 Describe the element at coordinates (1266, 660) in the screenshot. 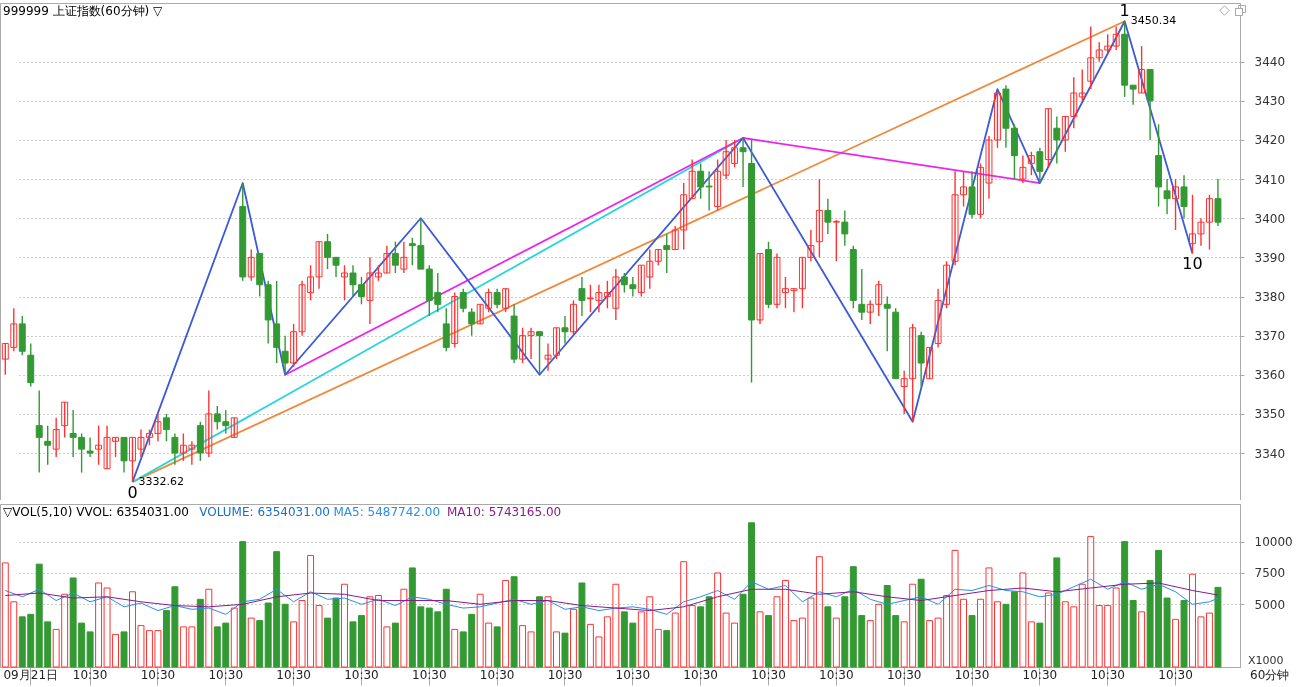

I see `y-axis-title: X1000` at that location.